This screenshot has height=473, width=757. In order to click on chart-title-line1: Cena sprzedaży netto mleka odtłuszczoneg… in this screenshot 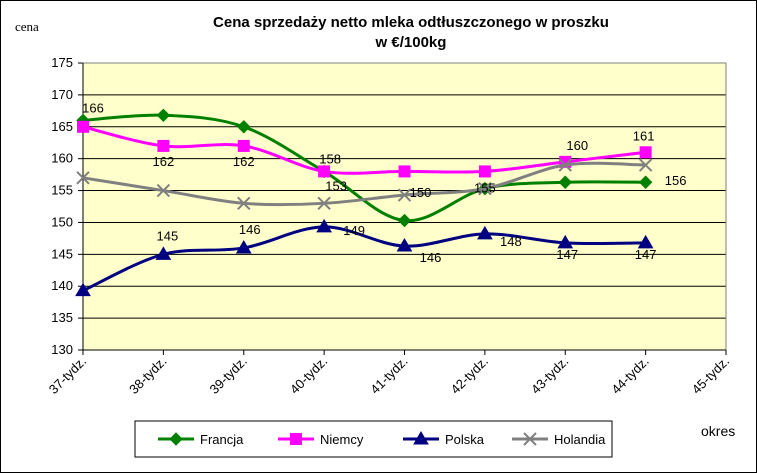, I will do `click(411, 22)`.